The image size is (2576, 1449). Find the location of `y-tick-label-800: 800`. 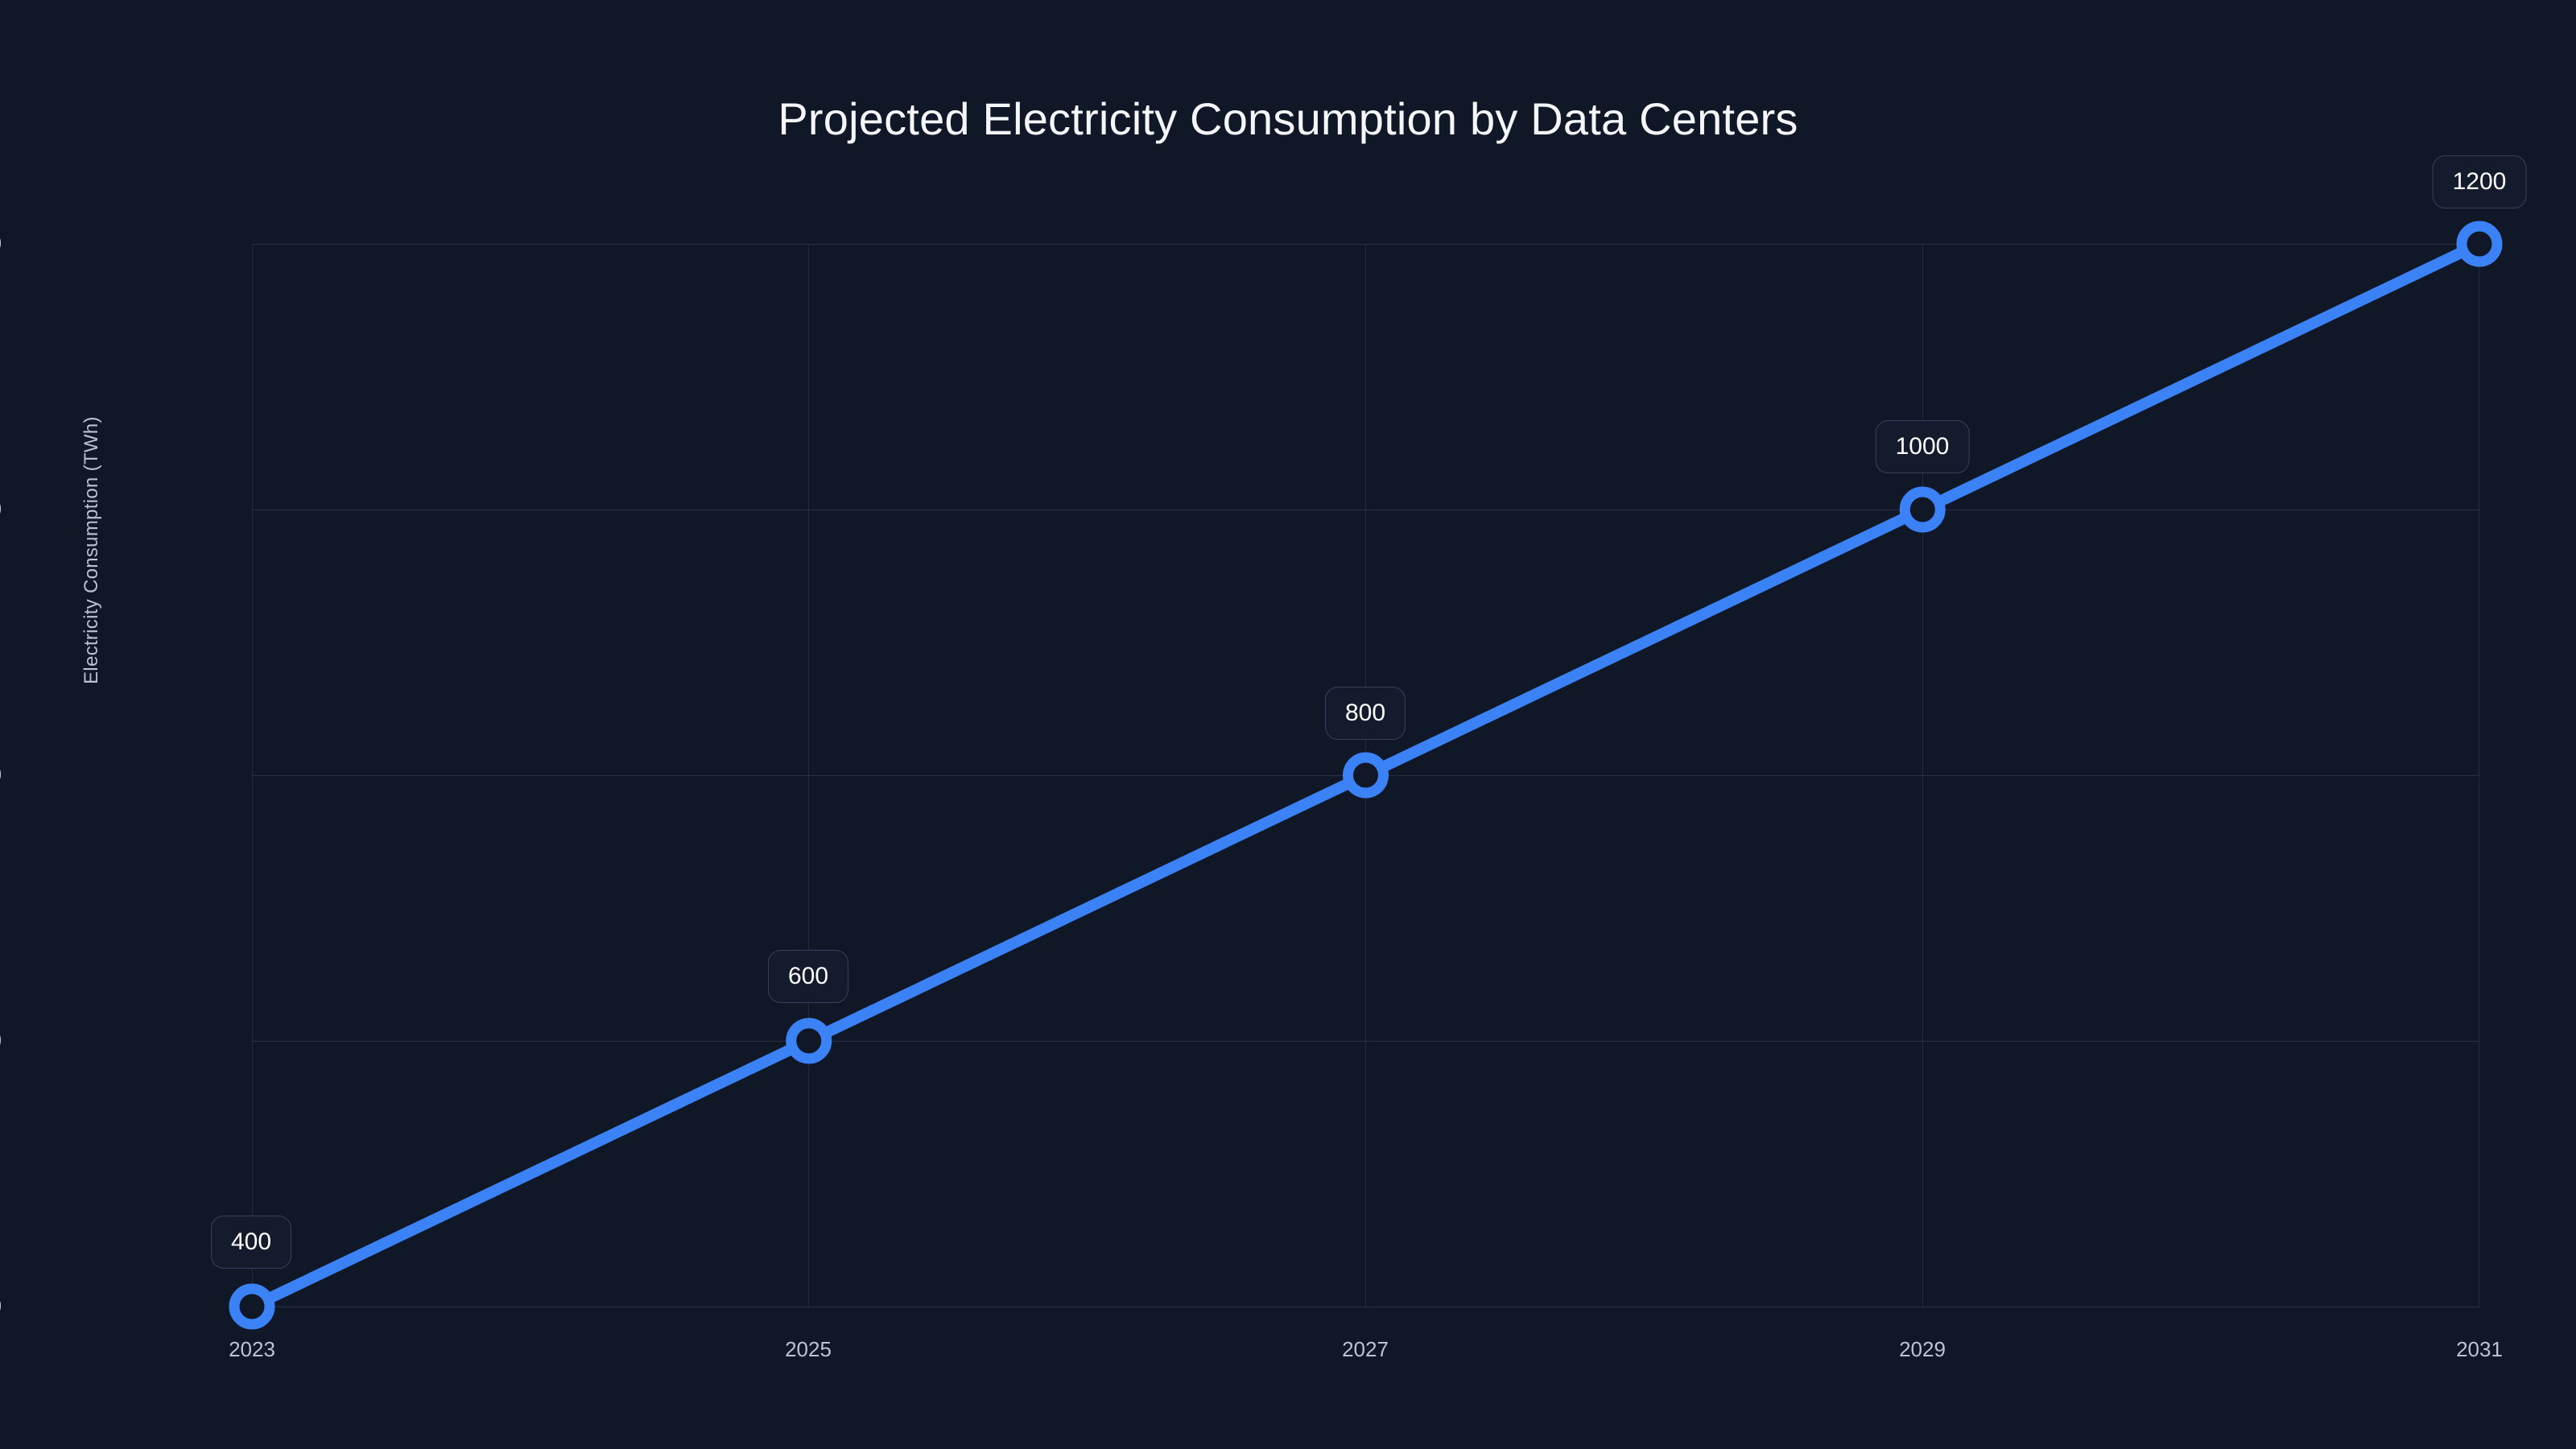

y-tick-label-800: 800 is located at coordinates (1, 776).